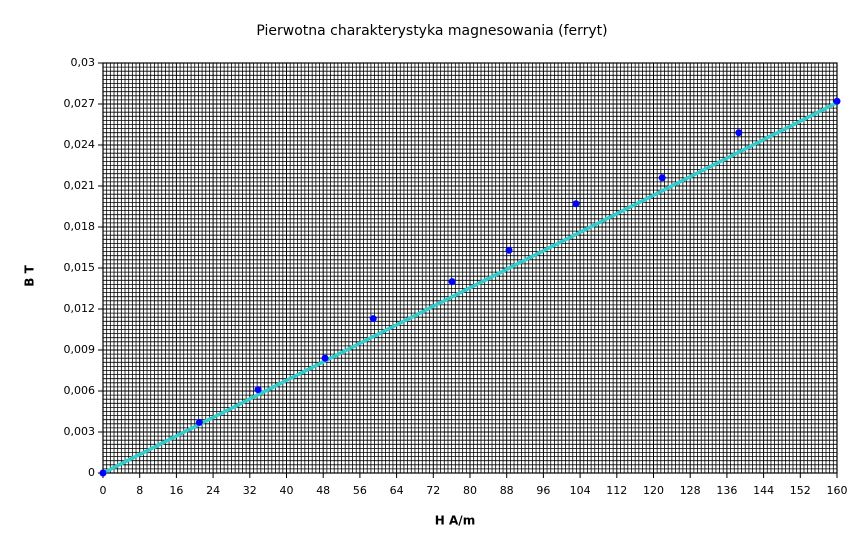 This screenshot has width=866, height=548. Describe the element at coordinates (30, 275) in the screenshot. I see `y-axis-label: B T` at that location.